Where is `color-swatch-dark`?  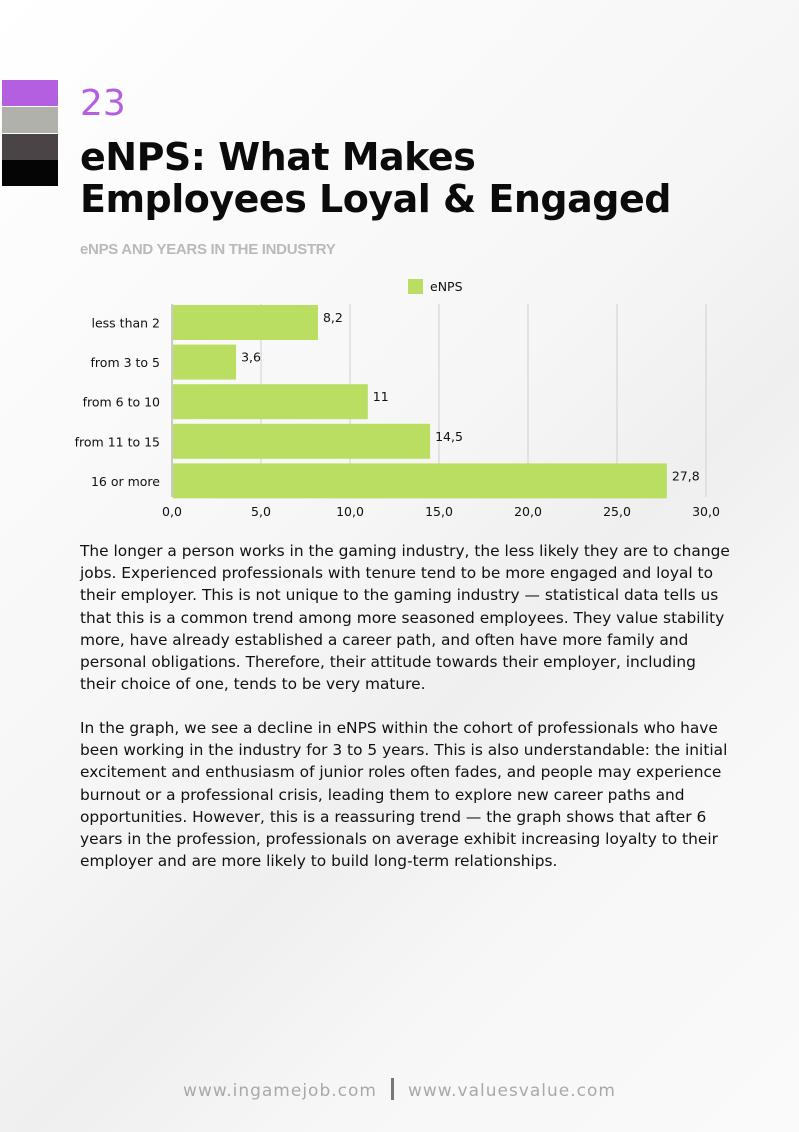
color-swatch-dark is located at coordinates (30, 147).